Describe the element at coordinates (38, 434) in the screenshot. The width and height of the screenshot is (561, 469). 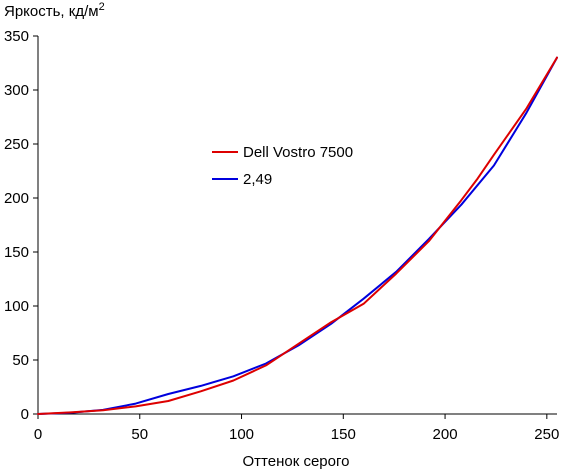
I see `x-tick-label: 0` at that location.